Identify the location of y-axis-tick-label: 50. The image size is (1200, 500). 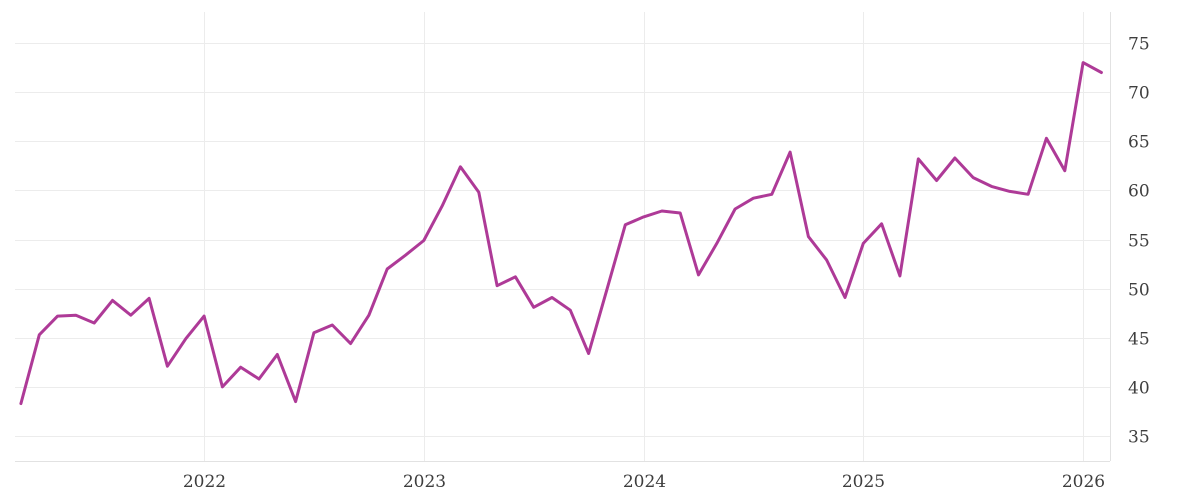
(1139, 291).